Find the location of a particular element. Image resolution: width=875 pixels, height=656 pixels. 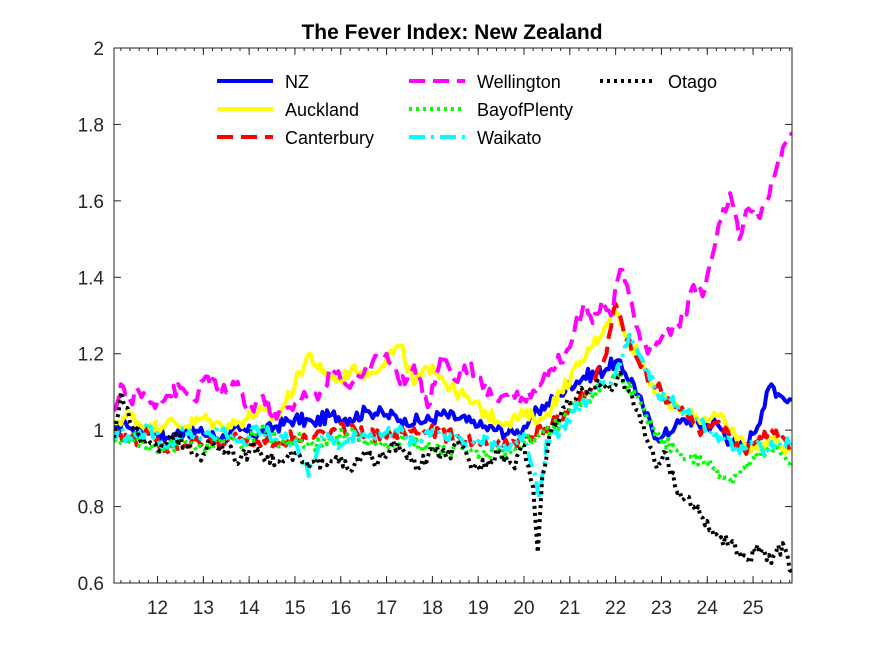

x-tick-label: 19 is located at coordinates (478, 608).